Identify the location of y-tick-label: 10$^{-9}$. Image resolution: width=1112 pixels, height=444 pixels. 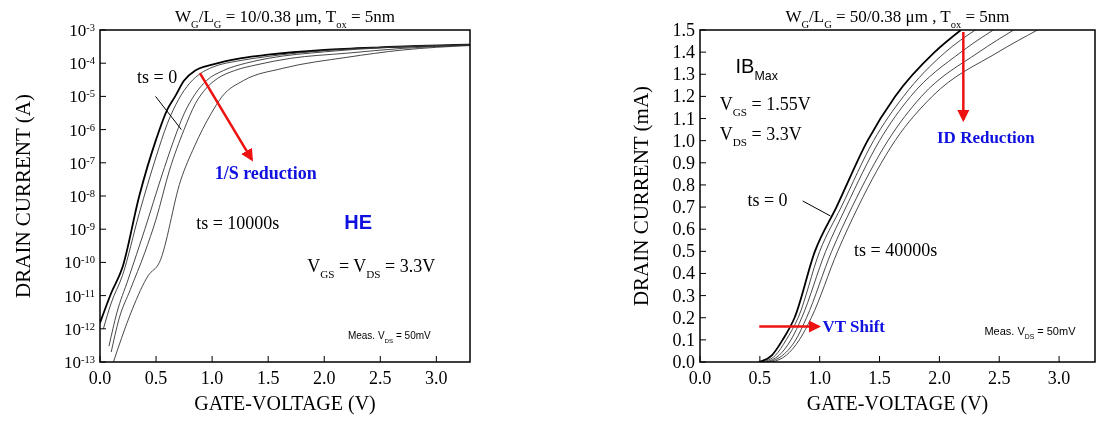
(82, 230).